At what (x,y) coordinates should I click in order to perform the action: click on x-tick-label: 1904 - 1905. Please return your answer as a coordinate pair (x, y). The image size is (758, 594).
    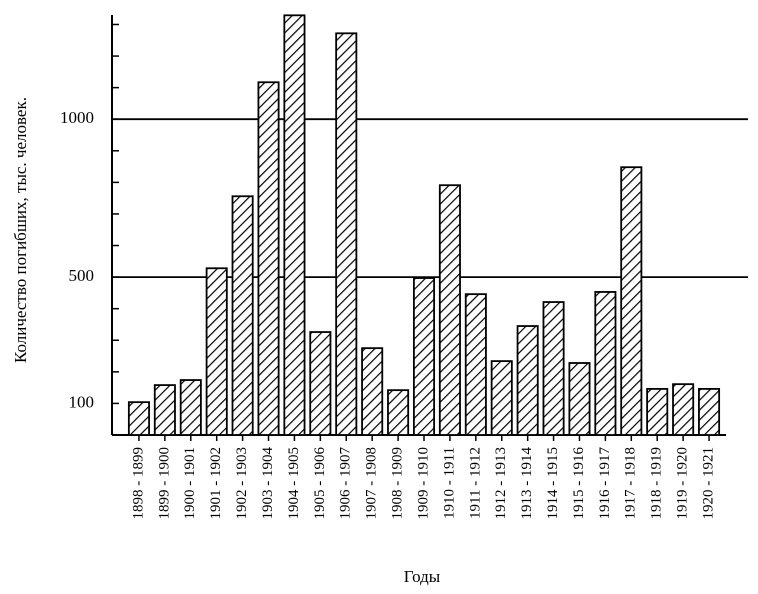
    Looking at the image, I should click on (294, 483).